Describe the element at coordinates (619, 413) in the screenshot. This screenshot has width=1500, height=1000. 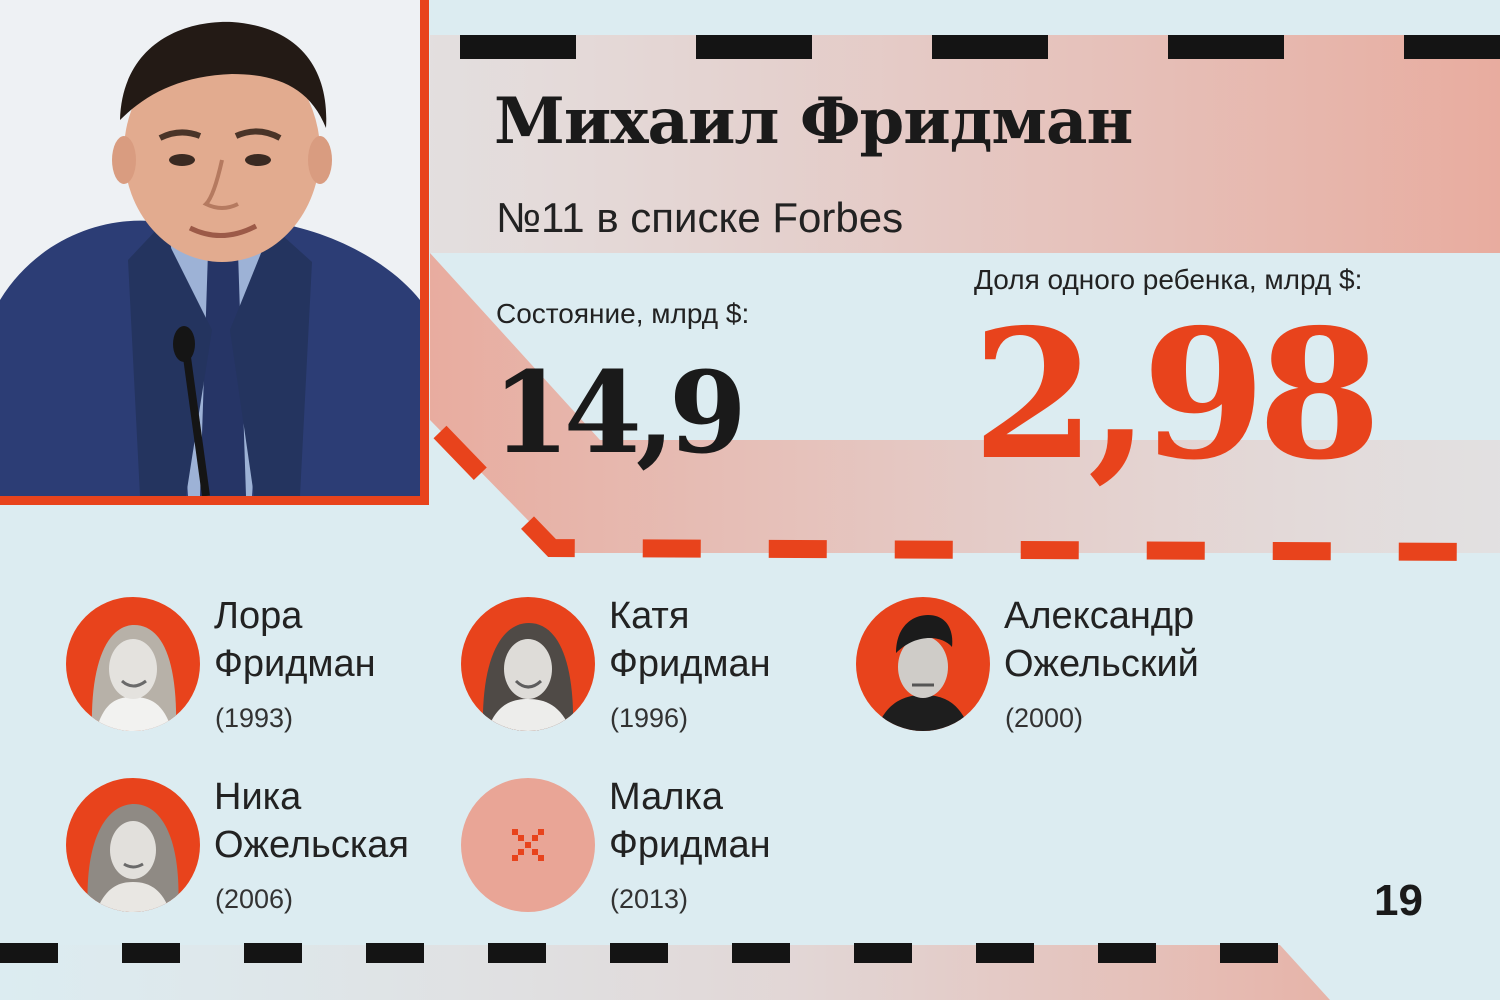
I see `wealth-value: 14,9` at that location.